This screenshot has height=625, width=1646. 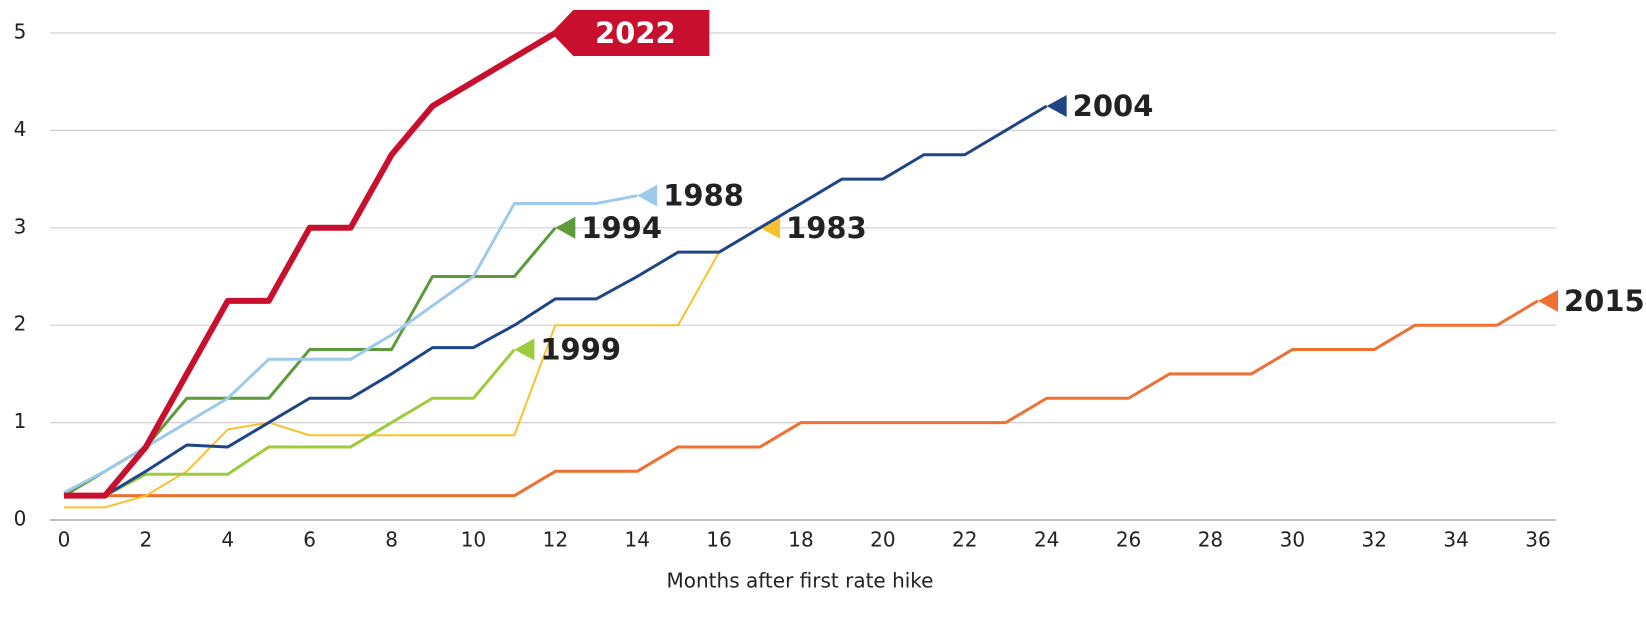 I want to click on x-tick-label: 34, so click(x=1455, y=540).